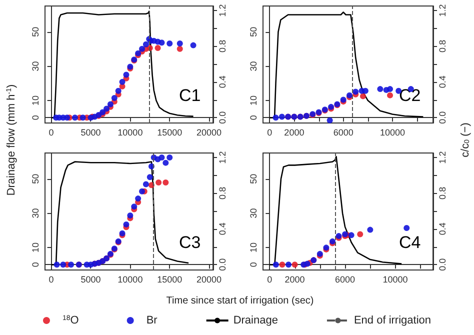 This screenshot has width=474, height=335. Describe the element at coordinates (410, 95) in the screenshot. I see `annotation: C2` at that location.